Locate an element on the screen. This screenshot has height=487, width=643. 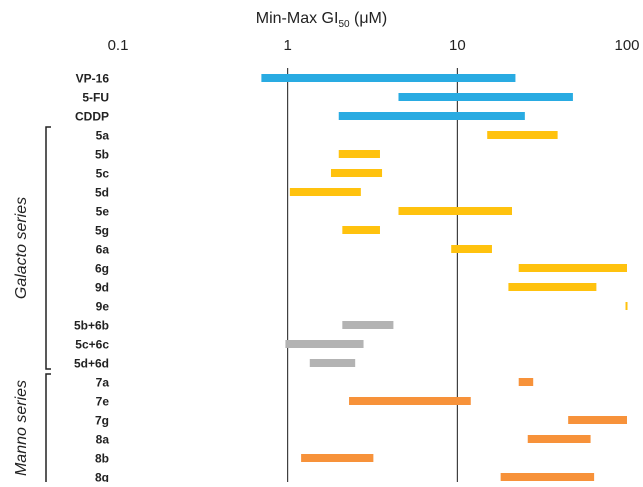
category-label: VP-16 is located at coordinates (93, 79).